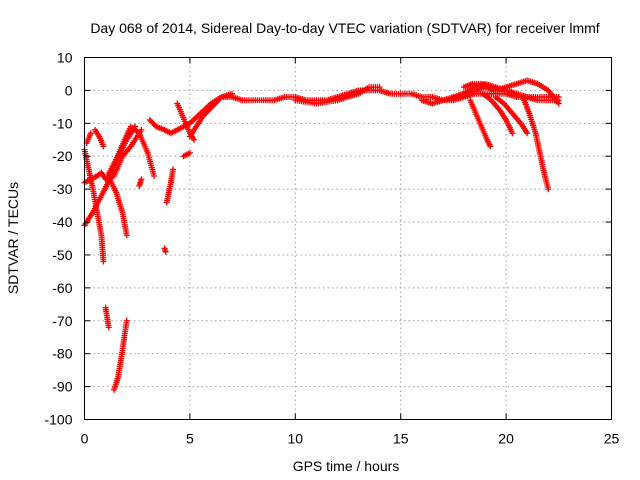 This screenshot has width=640, height=480. Describe the element at coordinates (58, 420) in the screenshot. I see `y-tick-label: -100` at that location.